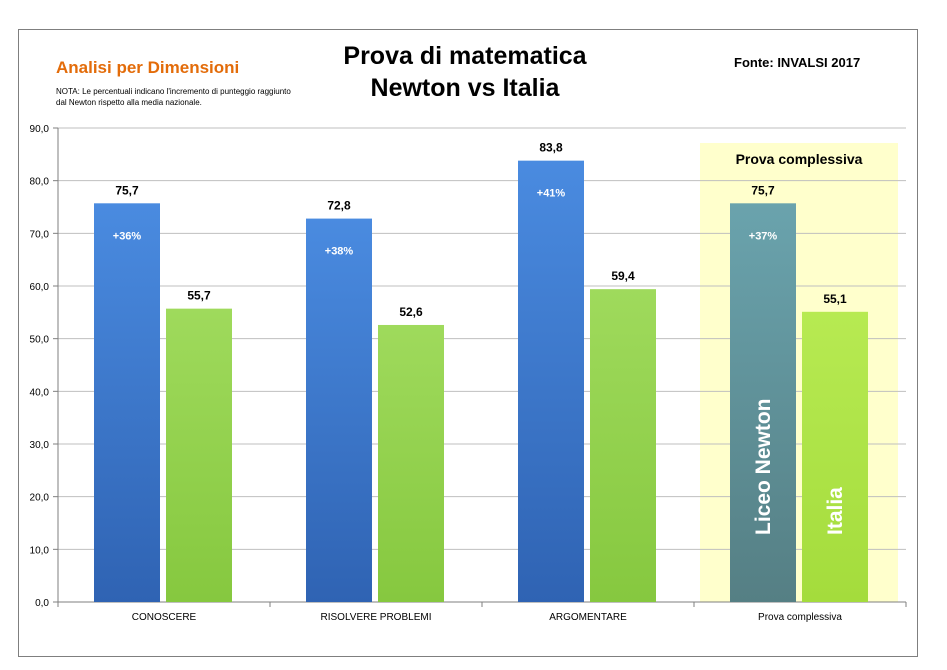  Describe the element at coordinates (40, 287) in the screenshot. I see `y-tick-label: 60,0` at that location.